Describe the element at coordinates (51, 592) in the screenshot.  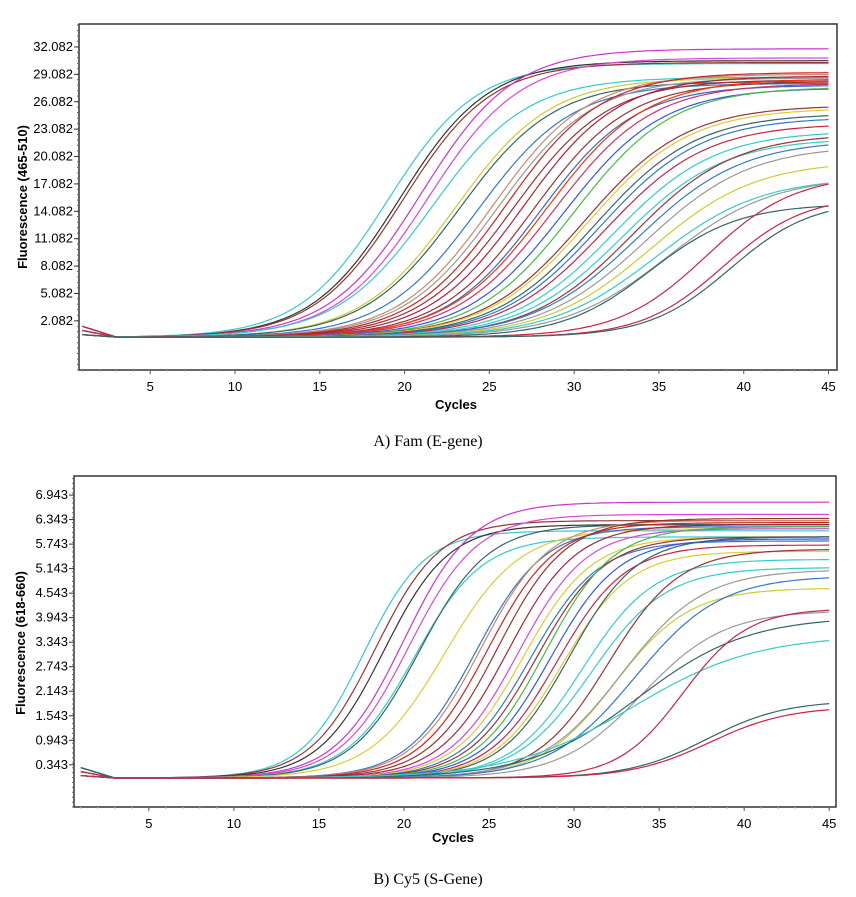
I see `y-tick-label: 4.543` at that location.